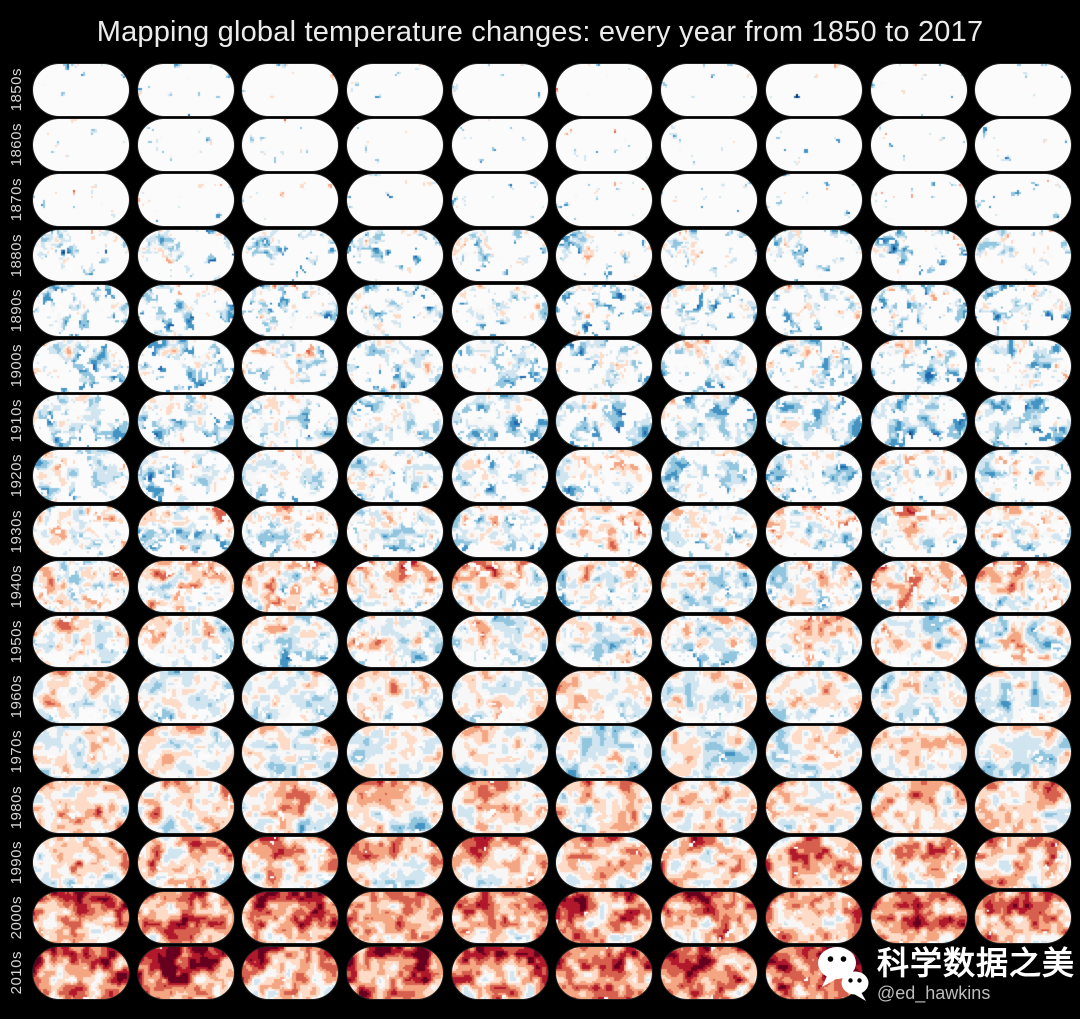 This screenshot has height=1019, width=1080. I want to click on map-2004, so click(499, 917).